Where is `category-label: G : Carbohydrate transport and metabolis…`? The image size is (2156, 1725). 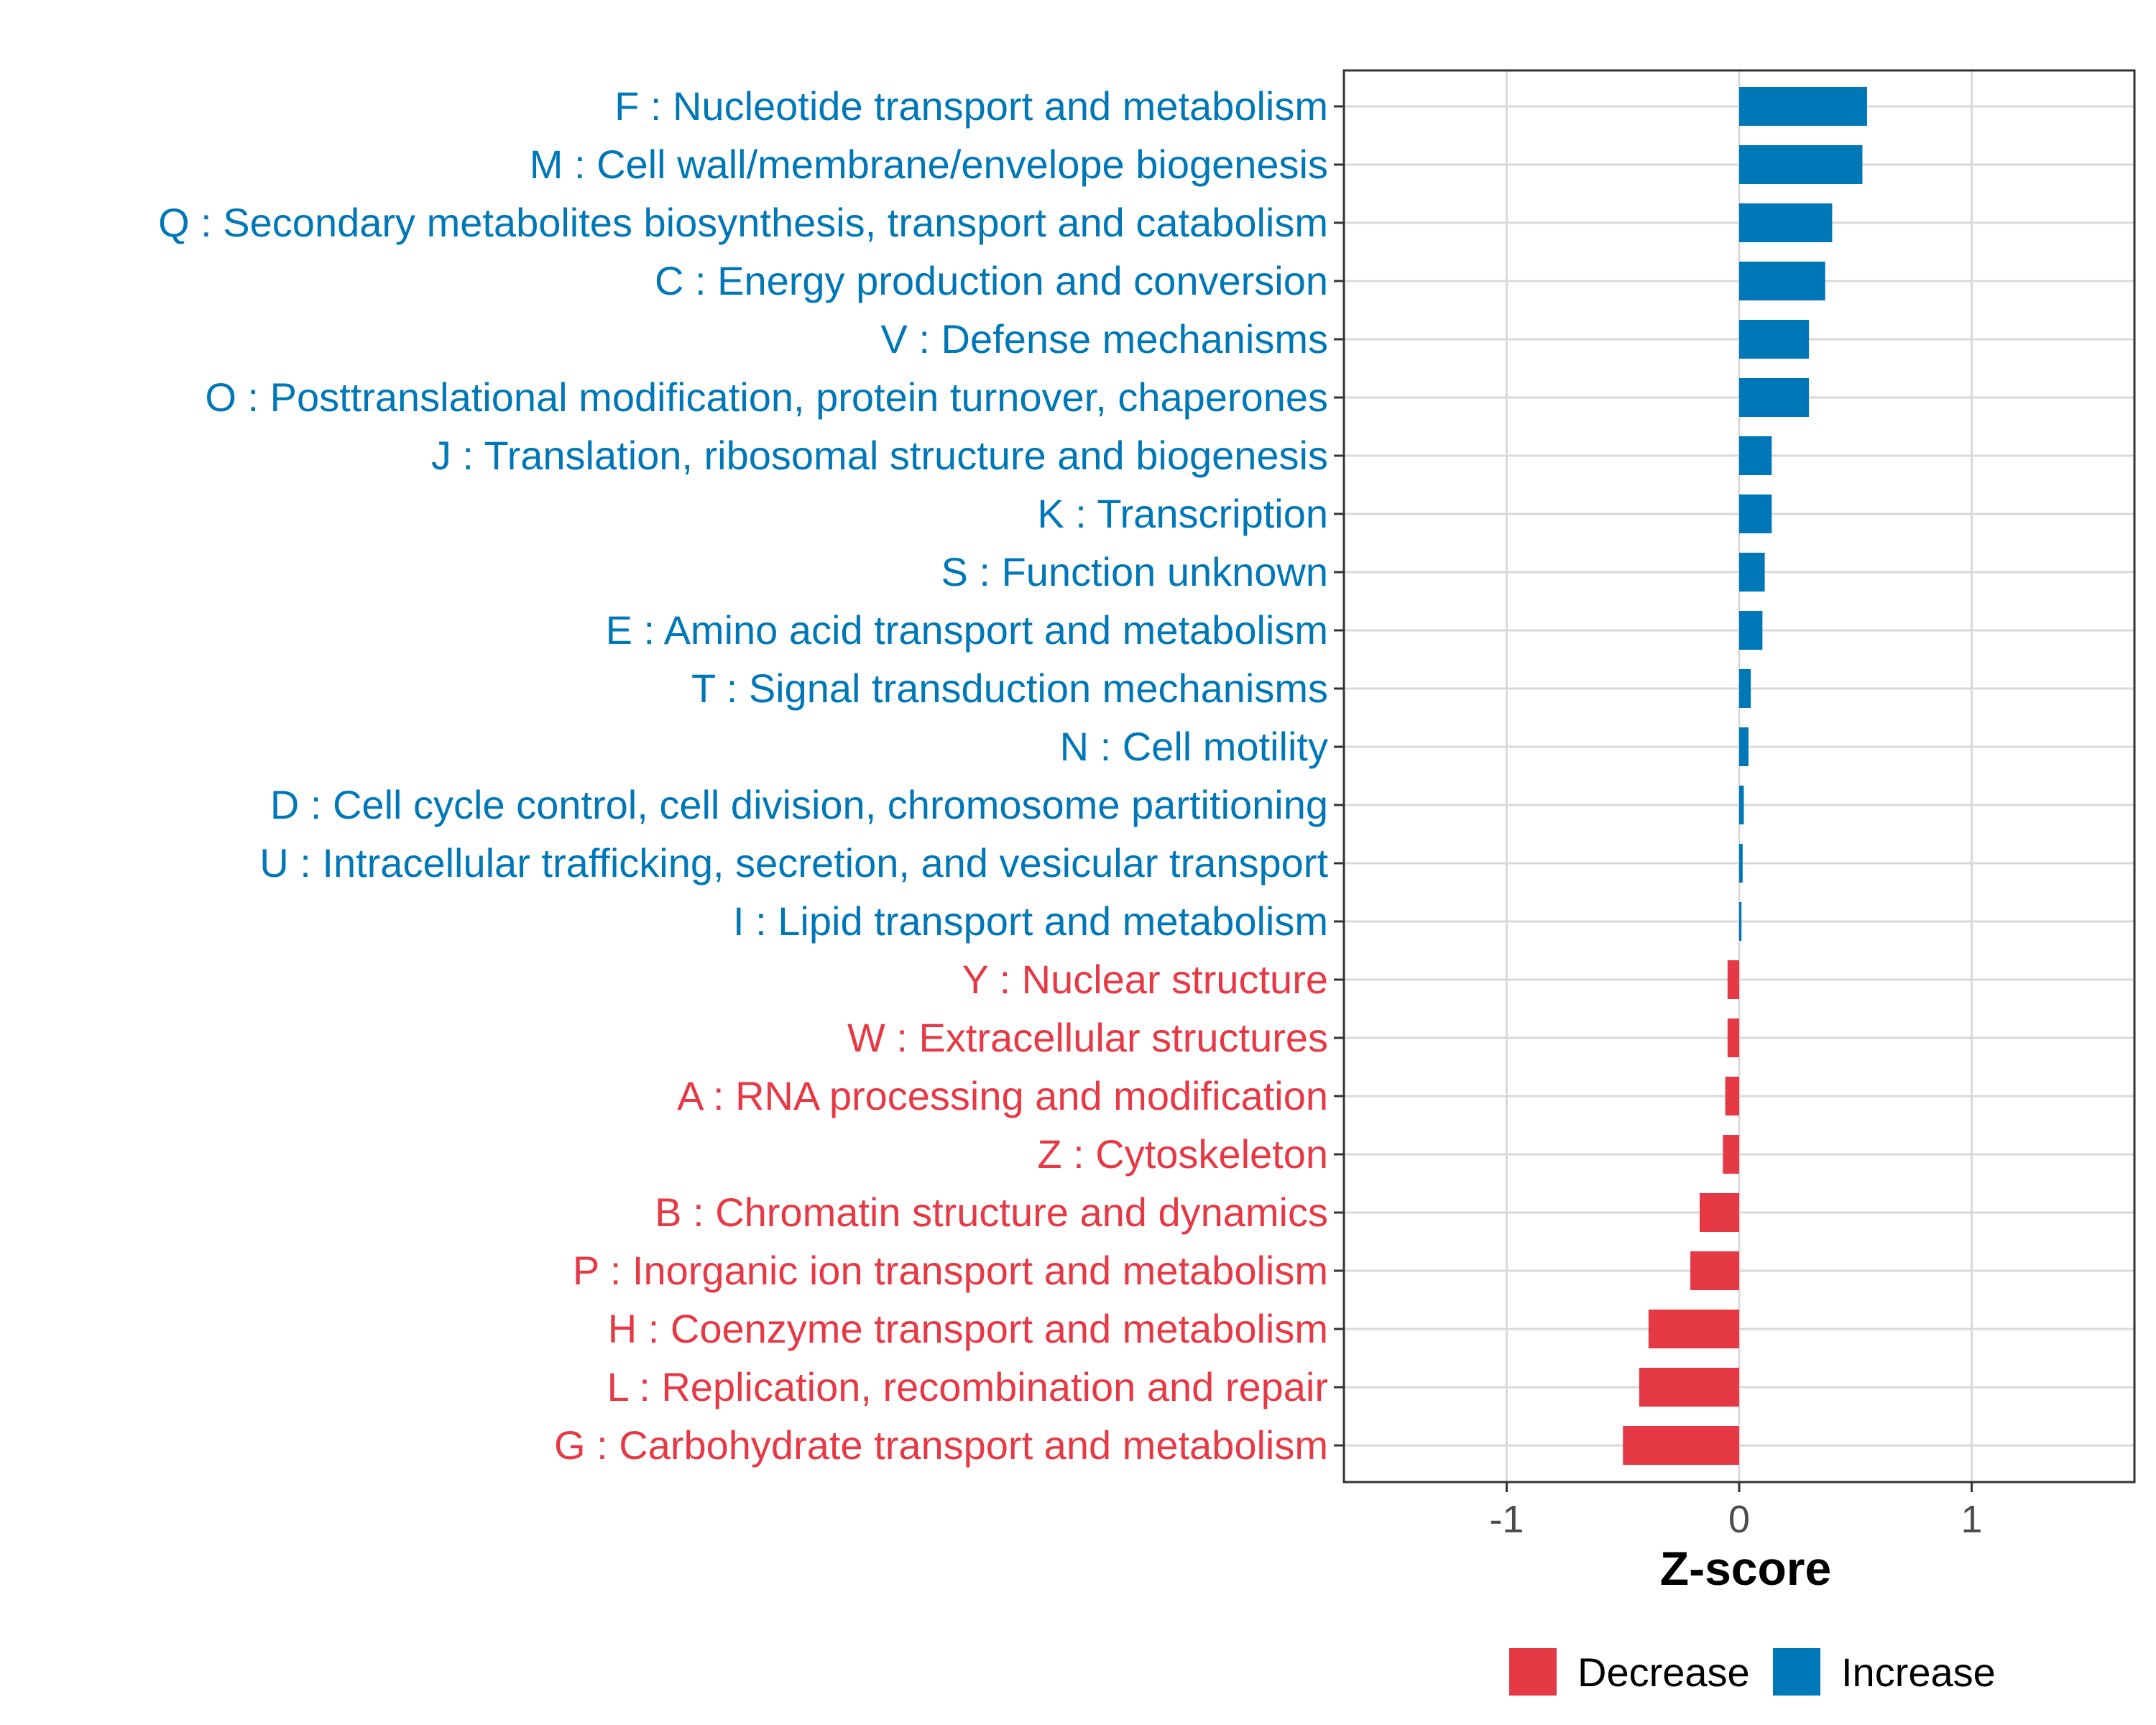 category-label: G : Carbohydrate transport and metabolis… is located at coordinates (941, 1445).